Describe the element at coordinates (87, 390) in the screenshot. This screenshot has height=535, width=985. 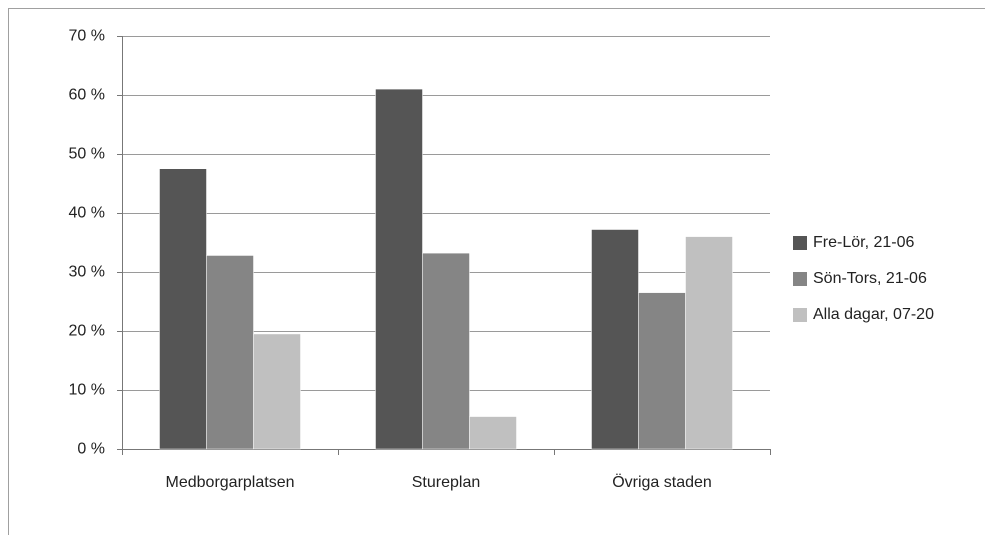
I see `y-tick-label: 10 %` at that location.